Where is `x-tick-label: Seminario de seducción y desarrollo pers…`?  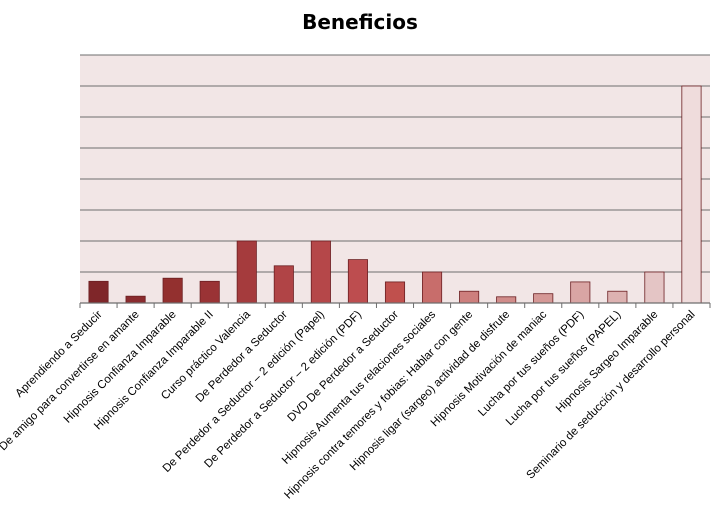
x-tick-label: Seminario de seducción y desarrollo pers… is located at coordinates (611, 395).